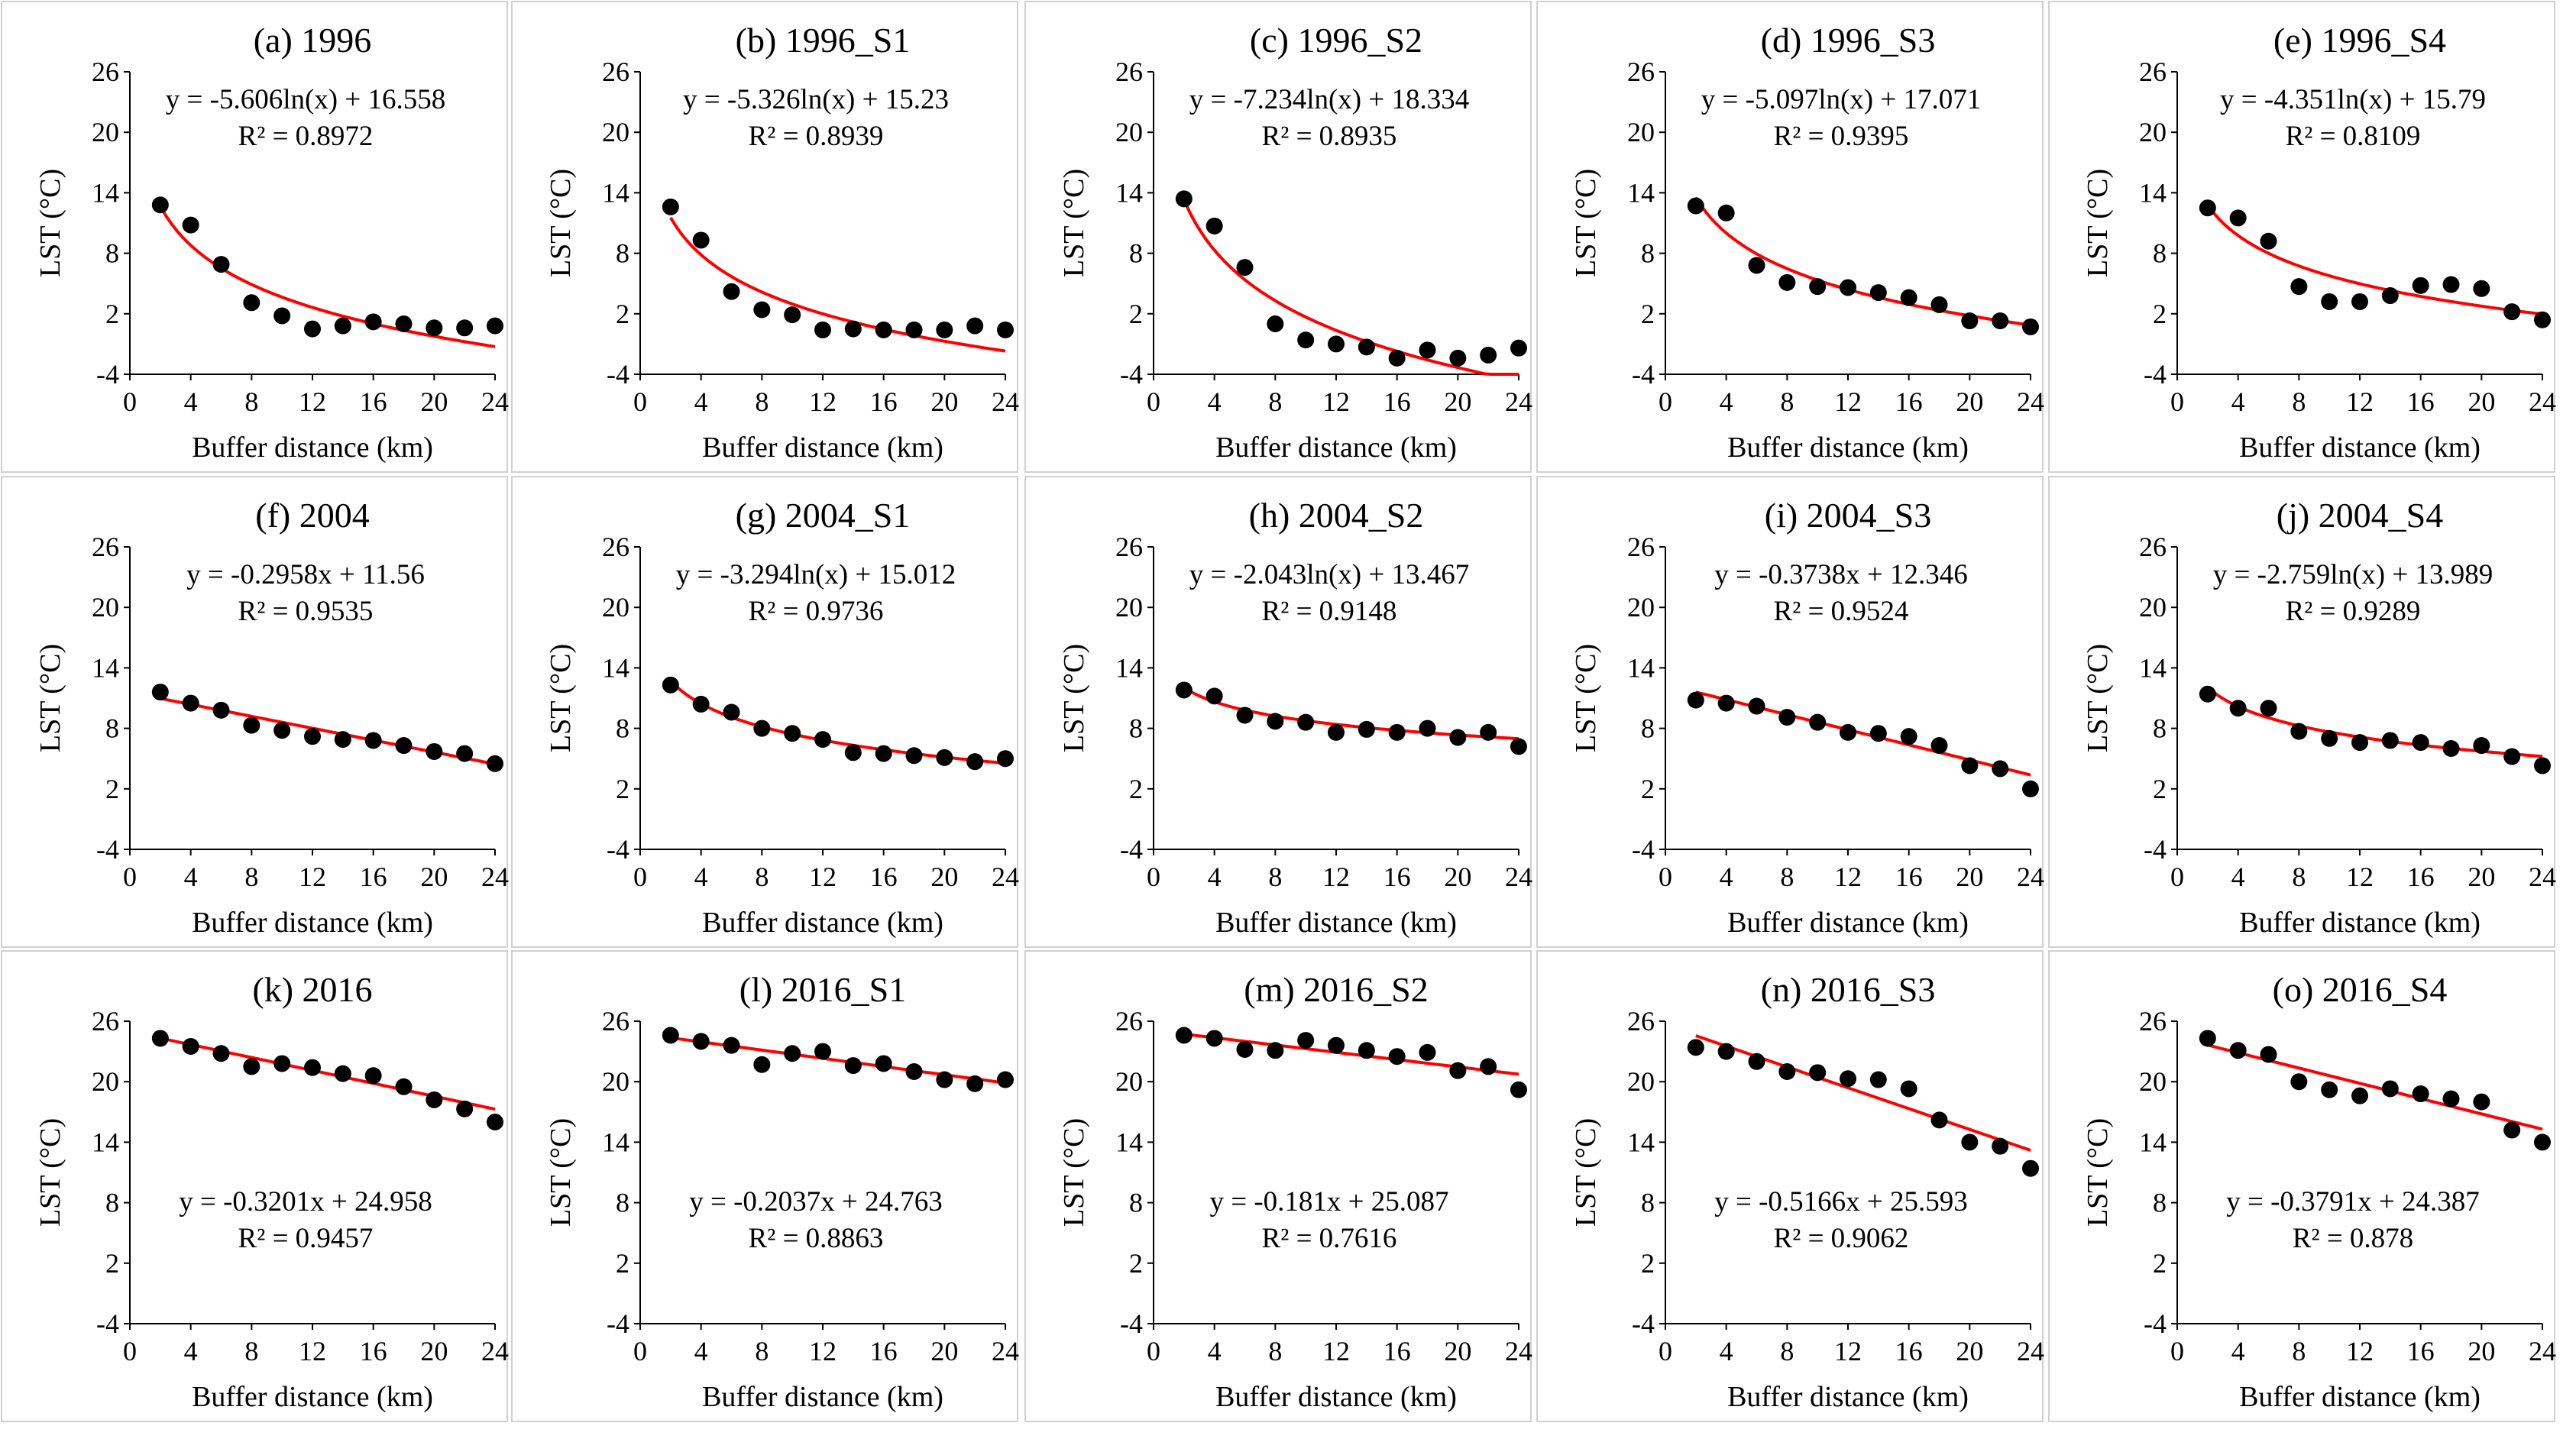 This screenshot has width=2576, height=1439. Describe the element at coordinates (615, 1081) in the screenshot. I see `y-tick-label: 20` at that location.